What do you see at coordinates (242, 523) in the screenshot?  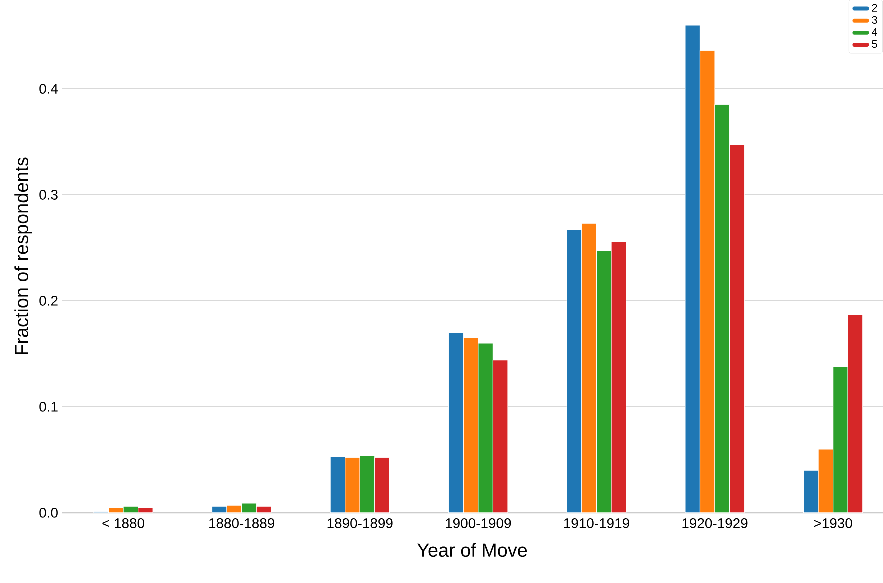 I see `x-tick-label: 1880-1889` at bounding box center [242, 523].